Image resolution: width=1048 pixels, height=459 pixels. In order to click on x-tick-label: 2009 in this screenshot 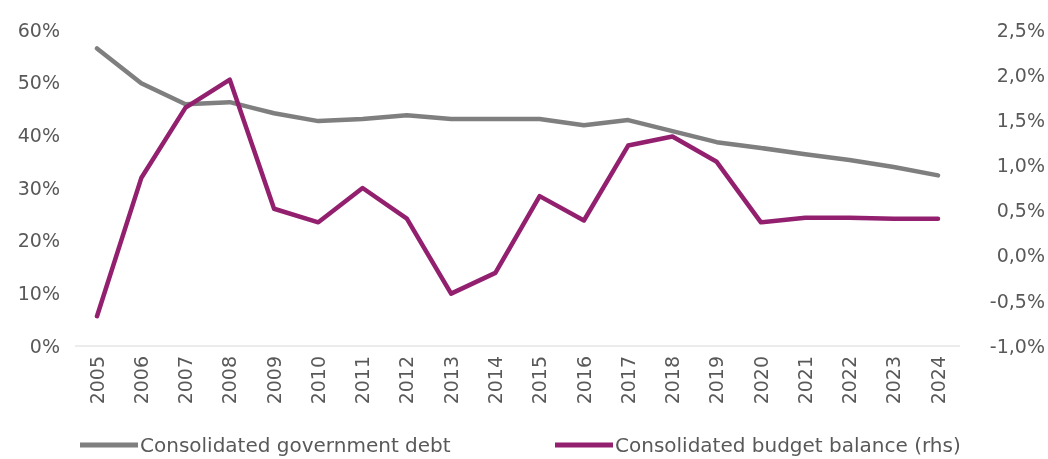, I will do `click(273, 380)`.